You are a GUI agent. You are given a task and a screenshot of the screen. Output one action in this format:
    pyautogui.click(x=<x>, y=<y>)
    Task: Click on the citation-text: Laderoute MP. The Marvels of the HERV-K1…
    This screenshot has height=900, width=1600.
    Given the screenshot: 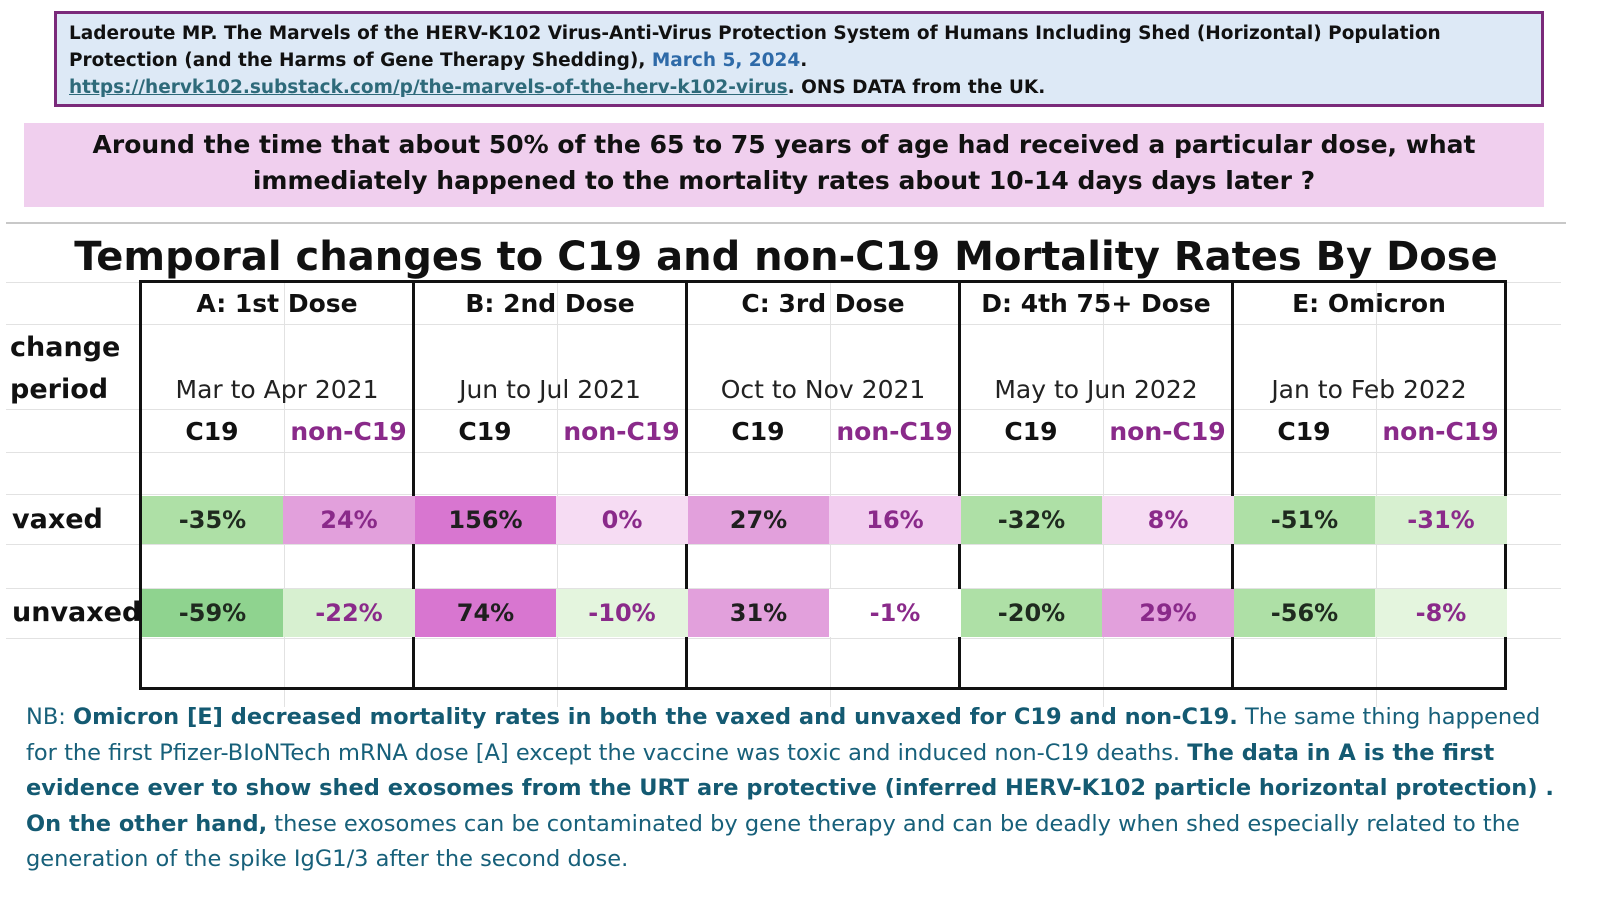 What is the action you would take?
    pyautogui.click(x=755, y=47)
    